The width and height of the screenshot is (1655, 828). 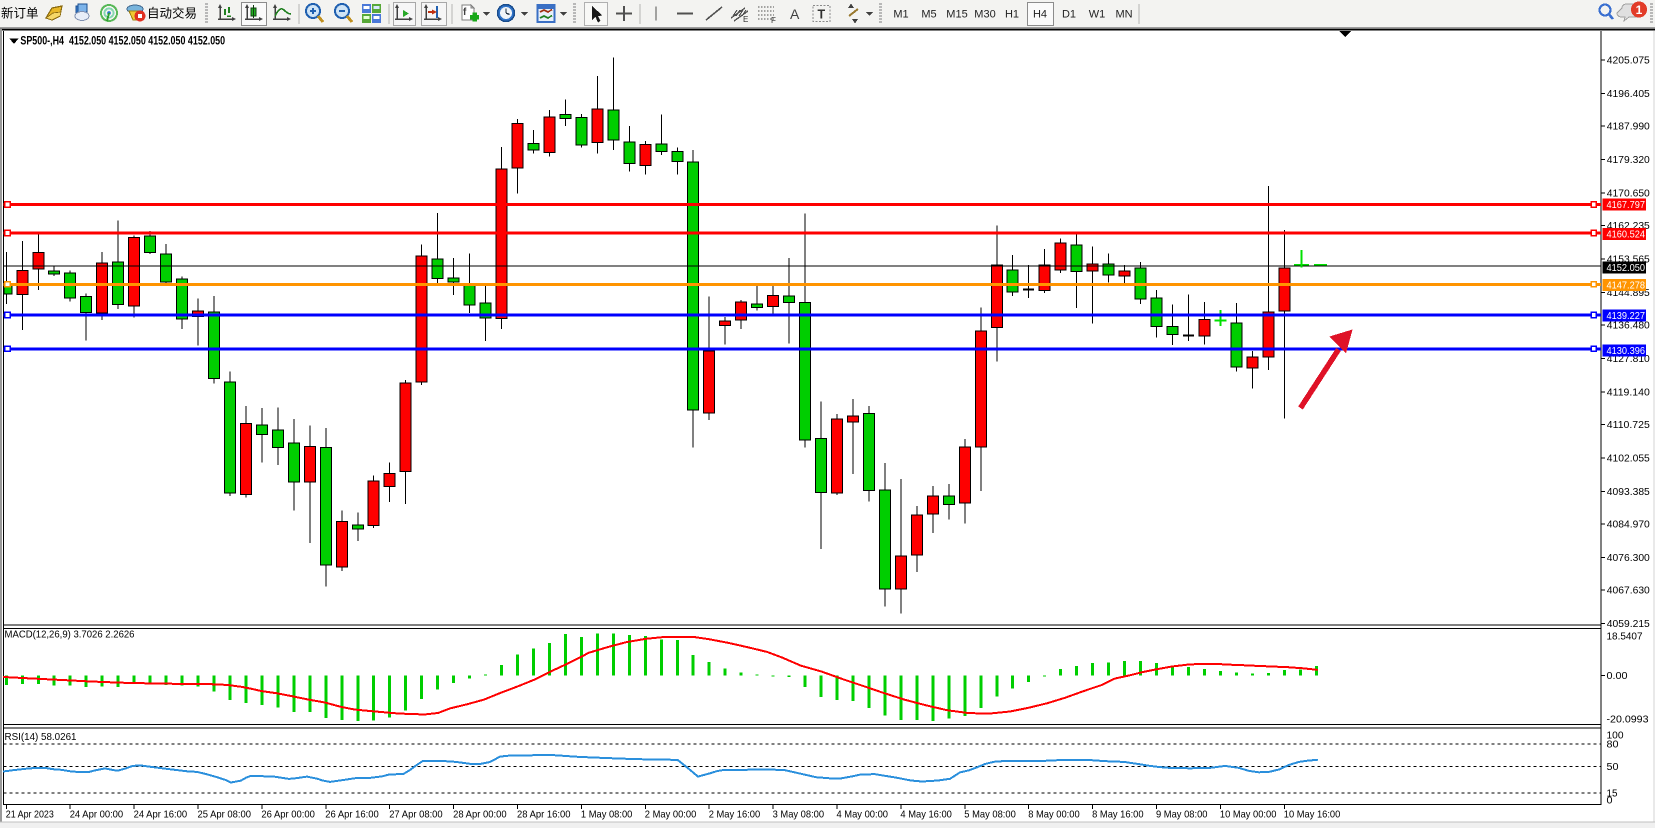 What do you see at coordinates (956, 15) in the screenshot?
I see `svg-text: M15` at bounding box center [956, 15].